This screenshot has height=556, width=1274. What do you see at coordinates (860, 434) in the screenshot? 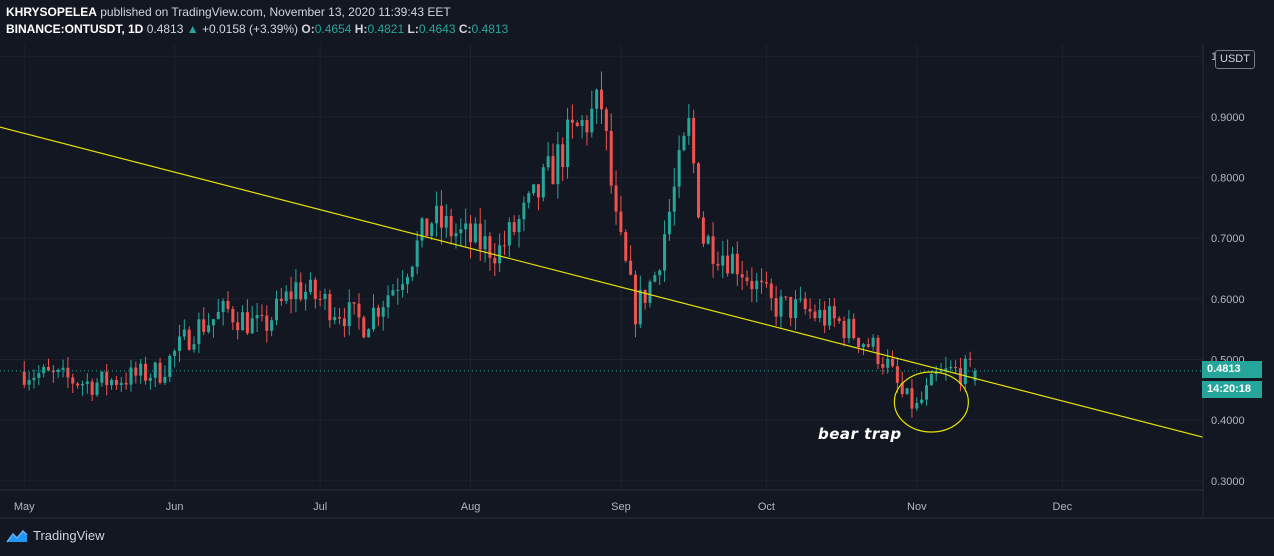
I see `bear-trap-annotation: bear trap` at bounding box center [860, 434].